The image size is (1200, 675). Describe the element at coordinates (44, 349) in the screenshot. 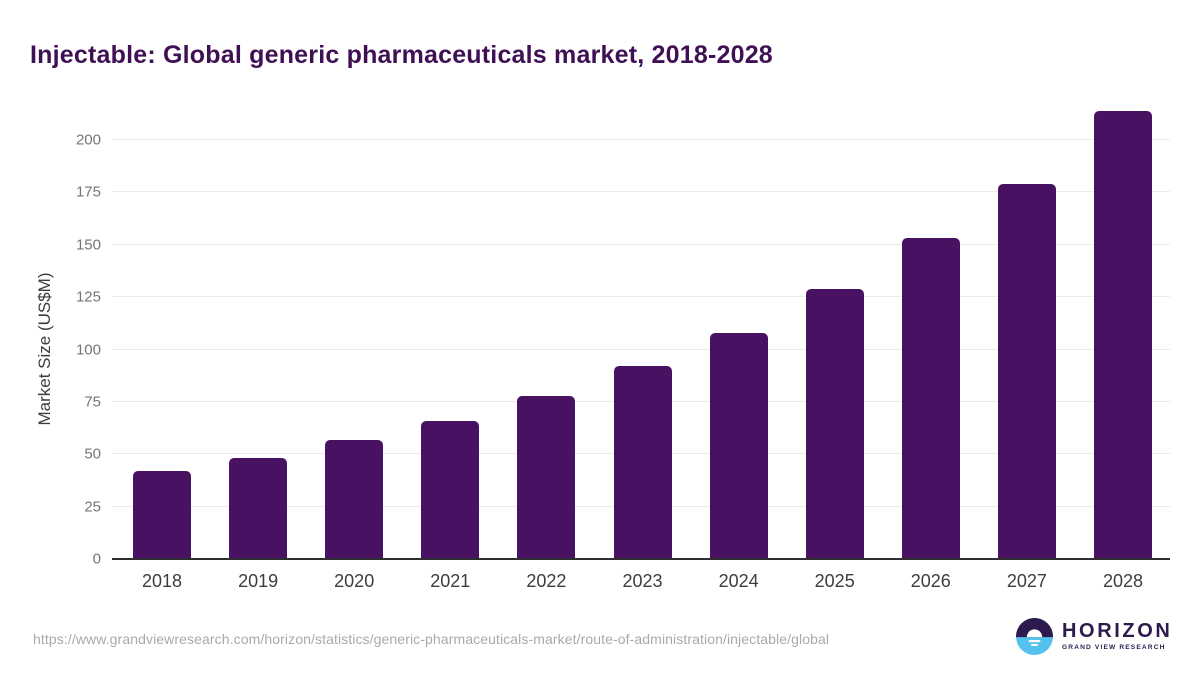

I see `y-axis-title: Market Size (US$M)` at that location.